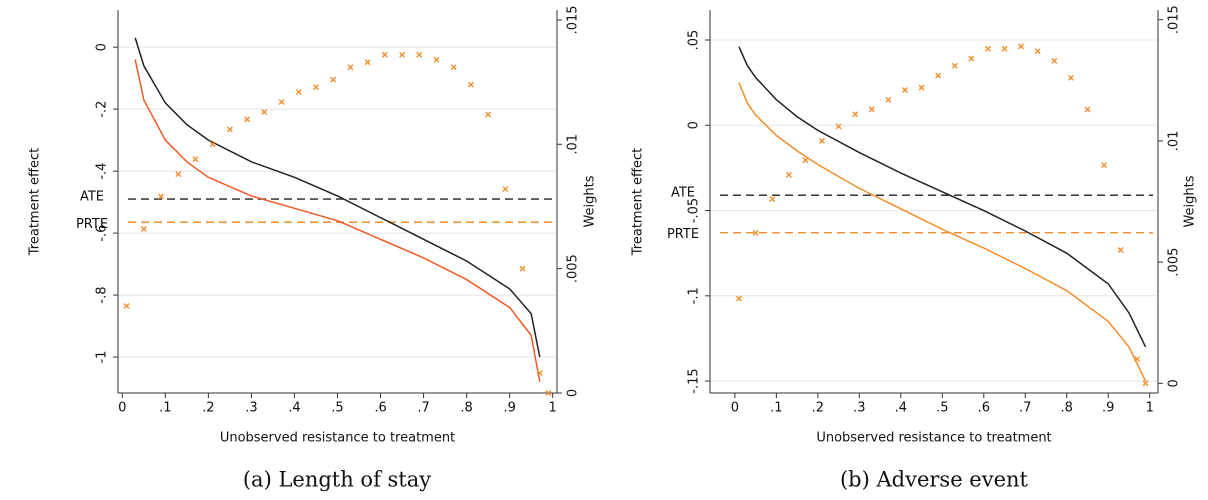 The width and height of the screenshot is (1208, 500). What do you see at coordinates (694, 380) in the screenshot?
I see `y-tick-label: -.15` at bounding box center [694, 380].